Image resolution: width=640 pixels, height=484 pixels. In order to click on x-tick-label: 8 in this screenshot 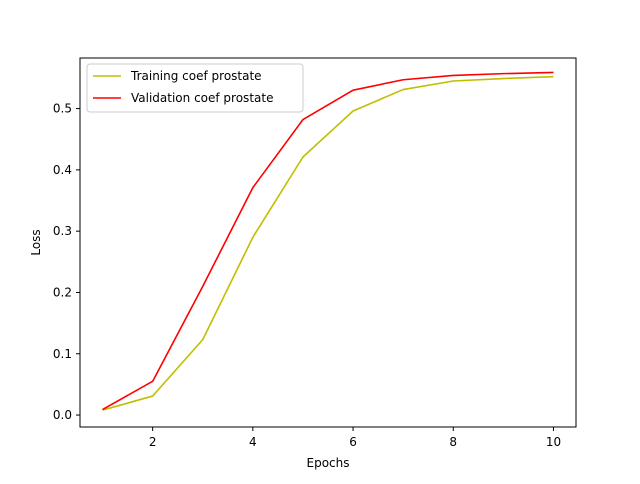, I will do `click(453, 442)`.